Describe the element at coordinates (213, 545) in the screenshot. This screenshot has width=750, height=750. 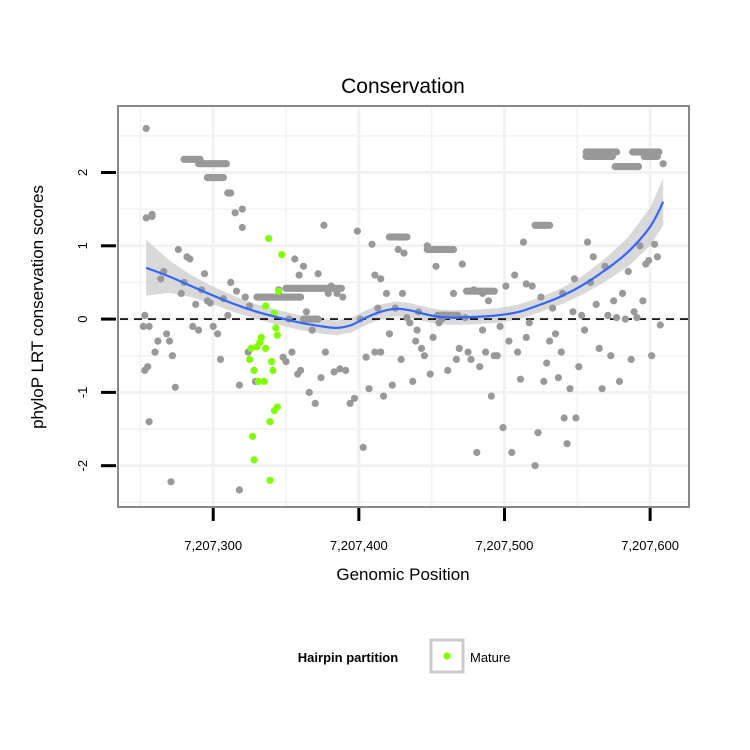
I see `x-tick-label: 7,207,300` at that location.